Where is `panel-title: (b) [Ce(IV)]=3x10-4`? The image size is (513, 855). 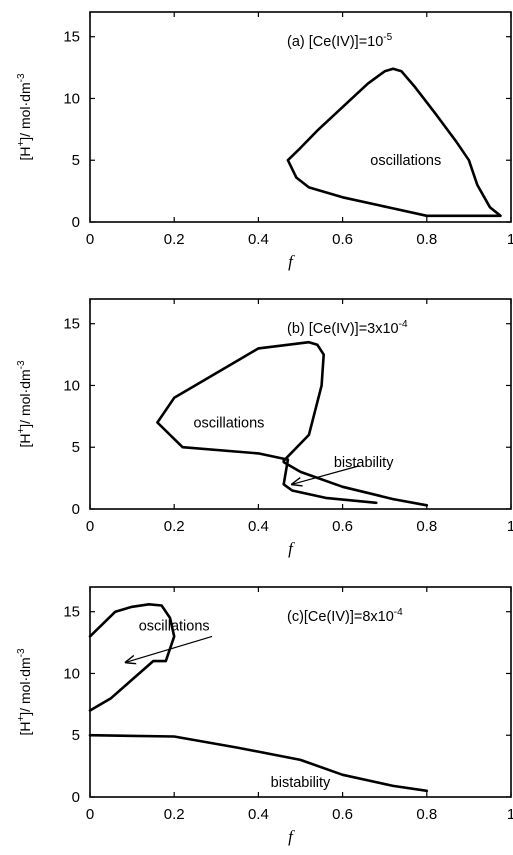
panel-title: (b) [Ce(IV)]=3x10-4 is located at coordinates (347, 328).